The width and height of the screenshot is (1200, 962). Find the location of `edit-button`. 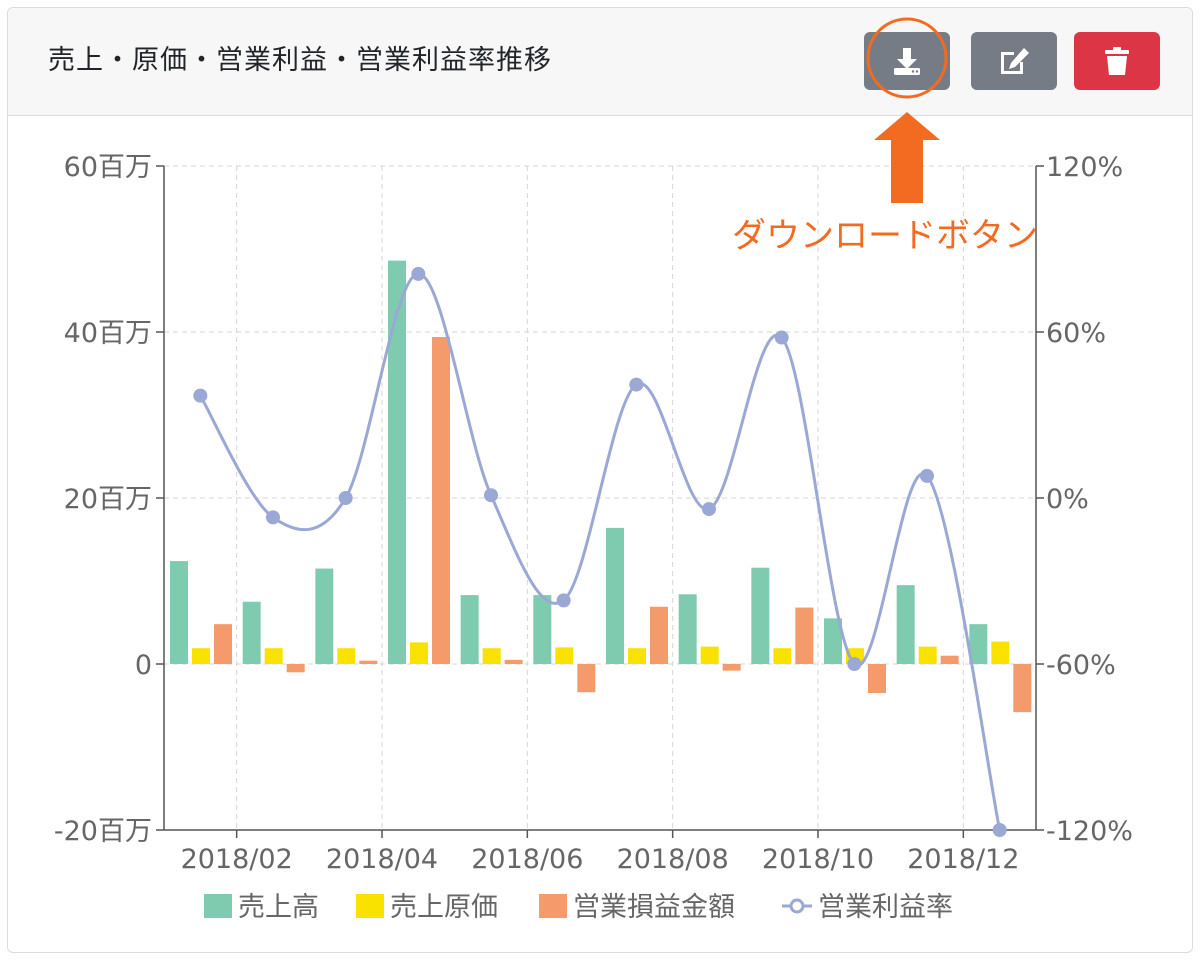

edit-button is located at coordinates (1014, 61).